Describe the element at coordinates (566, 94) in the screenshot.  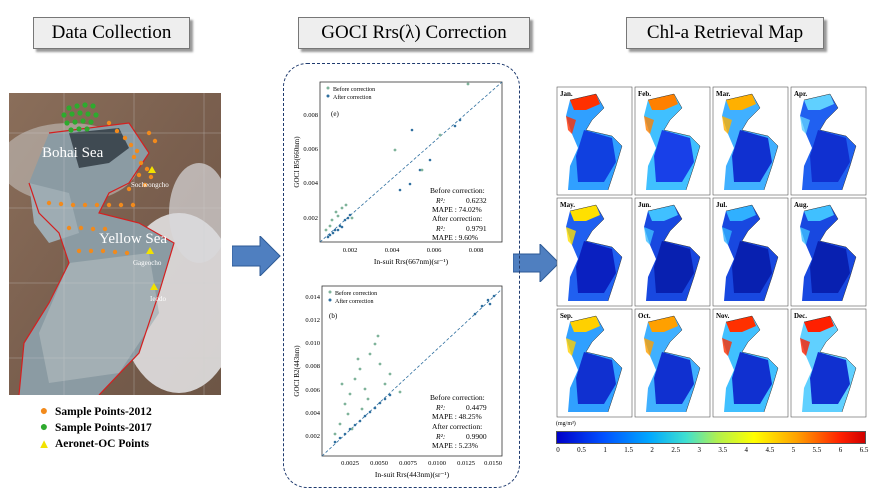
I see `month-label: Jan.` at that location.